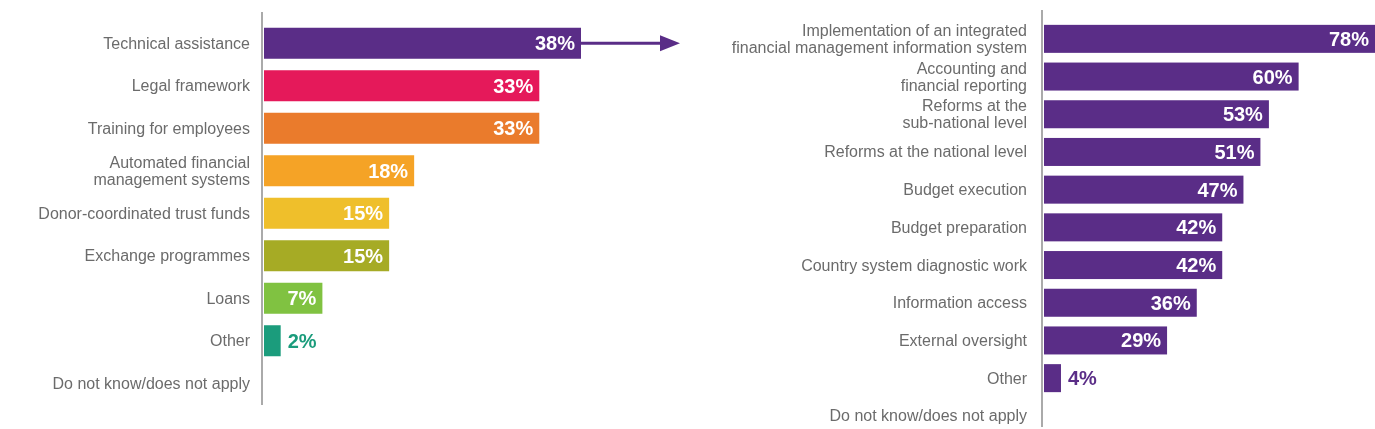 This screenshot has height=429, width=1375. I want to click on data-label: 36%, so click(1170, 302).